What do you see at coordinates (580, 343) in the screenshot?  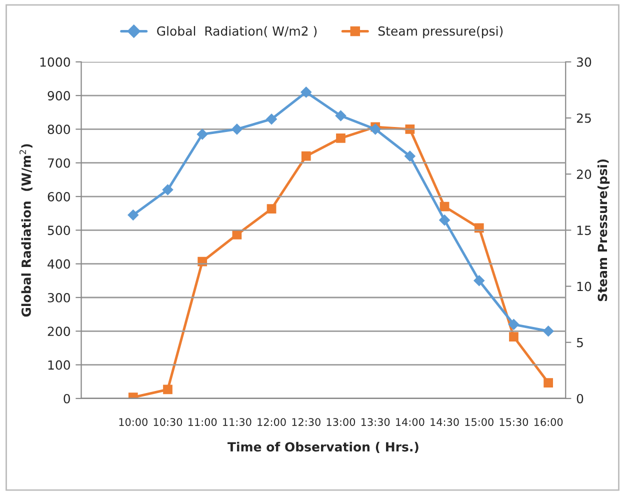 I see `y2-tick-label: 5` at bounding box center [580, 343].